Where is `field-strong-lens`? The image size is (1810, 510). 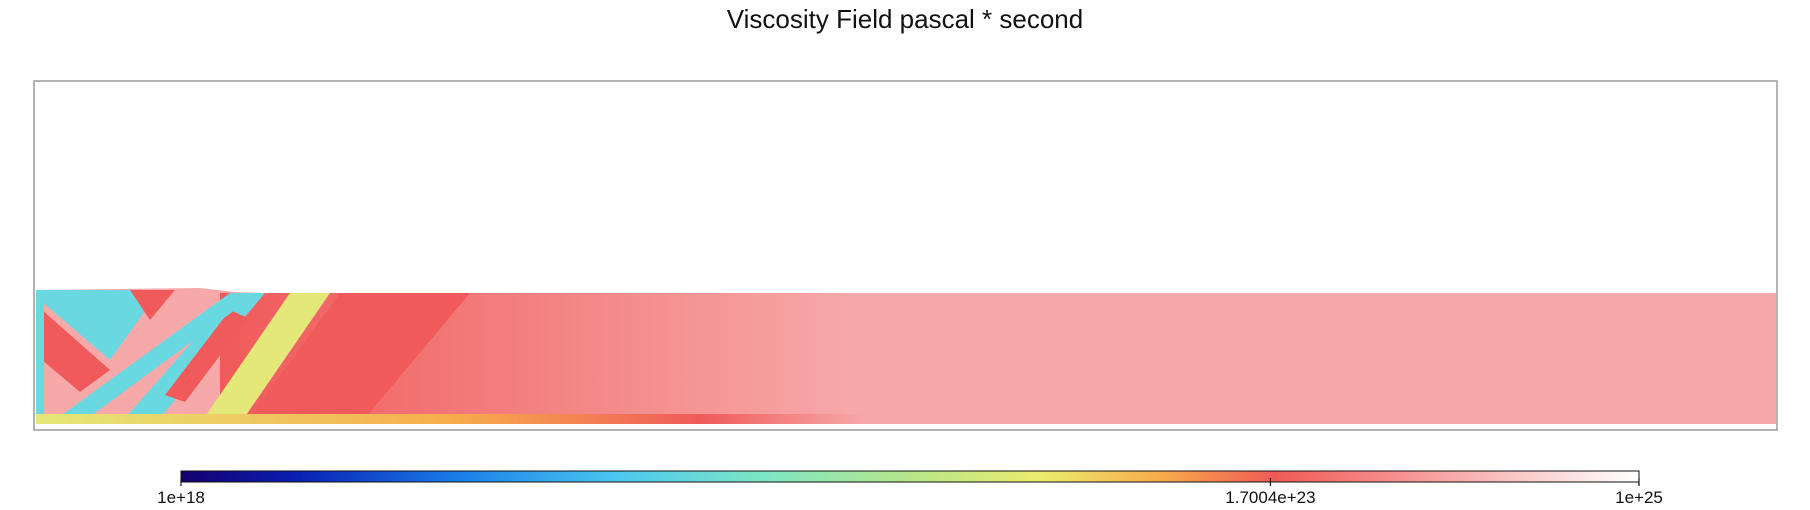 field-strong-lens is located at coordinates (206, 356).